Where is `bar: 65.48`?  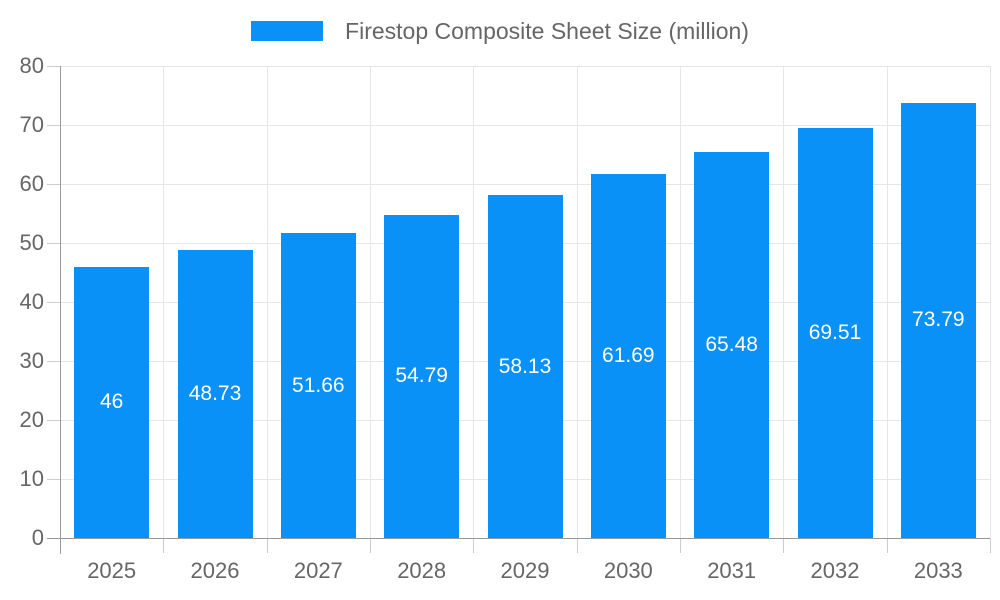 bar: 65.48 is located at coordinates (732, 344).